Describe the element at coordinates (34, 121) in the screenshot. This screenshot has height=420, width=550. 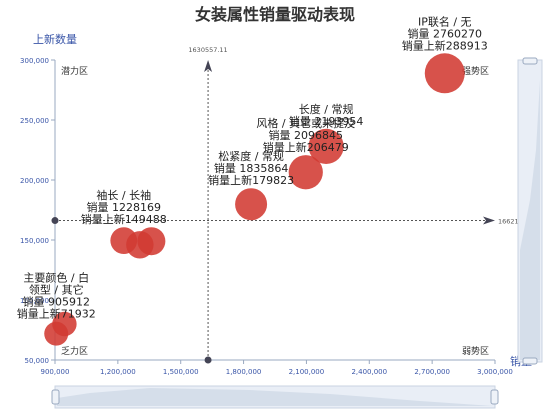
I see `y-tick-label: 250,000` at that location.